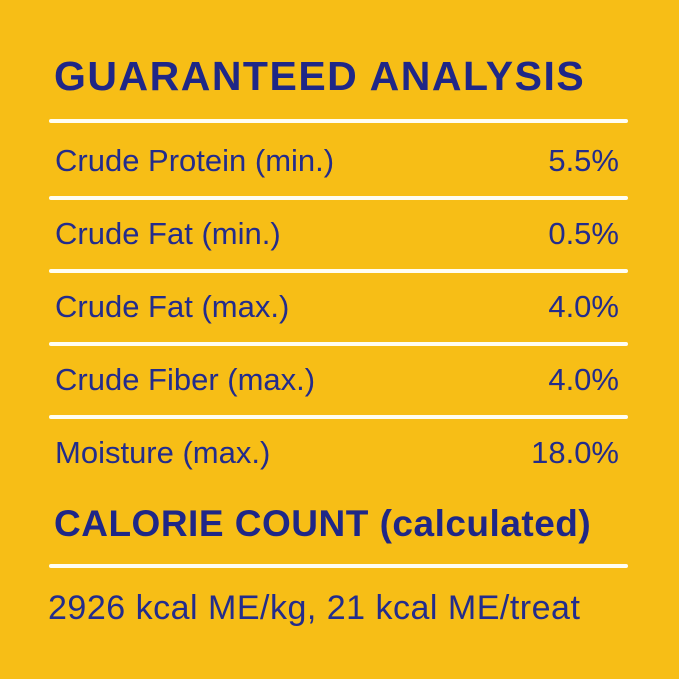  I want to click on calorie-count-value: 2926 kcal ME/kg, 21 kcal ME/treat, so click(314, 608).